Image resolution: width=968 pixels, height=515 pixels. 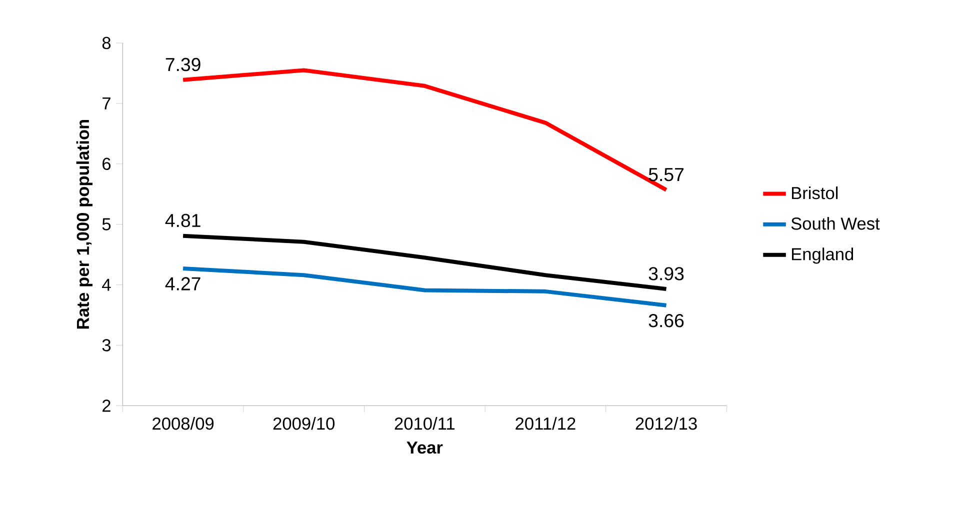 I want to click on data-label: 4.27, so click(x=182, y=283).